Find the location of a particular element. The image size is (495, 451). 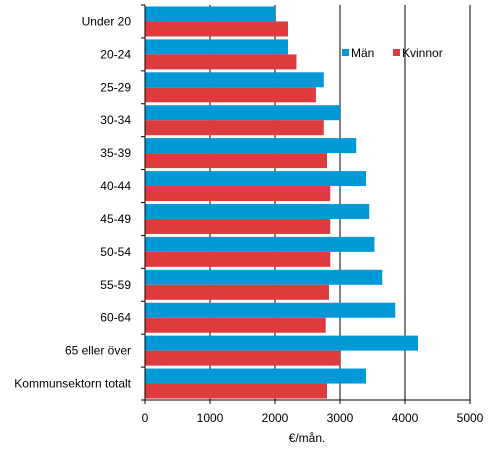

x-tick-label: 1000 is located at coordinates (210, 418).